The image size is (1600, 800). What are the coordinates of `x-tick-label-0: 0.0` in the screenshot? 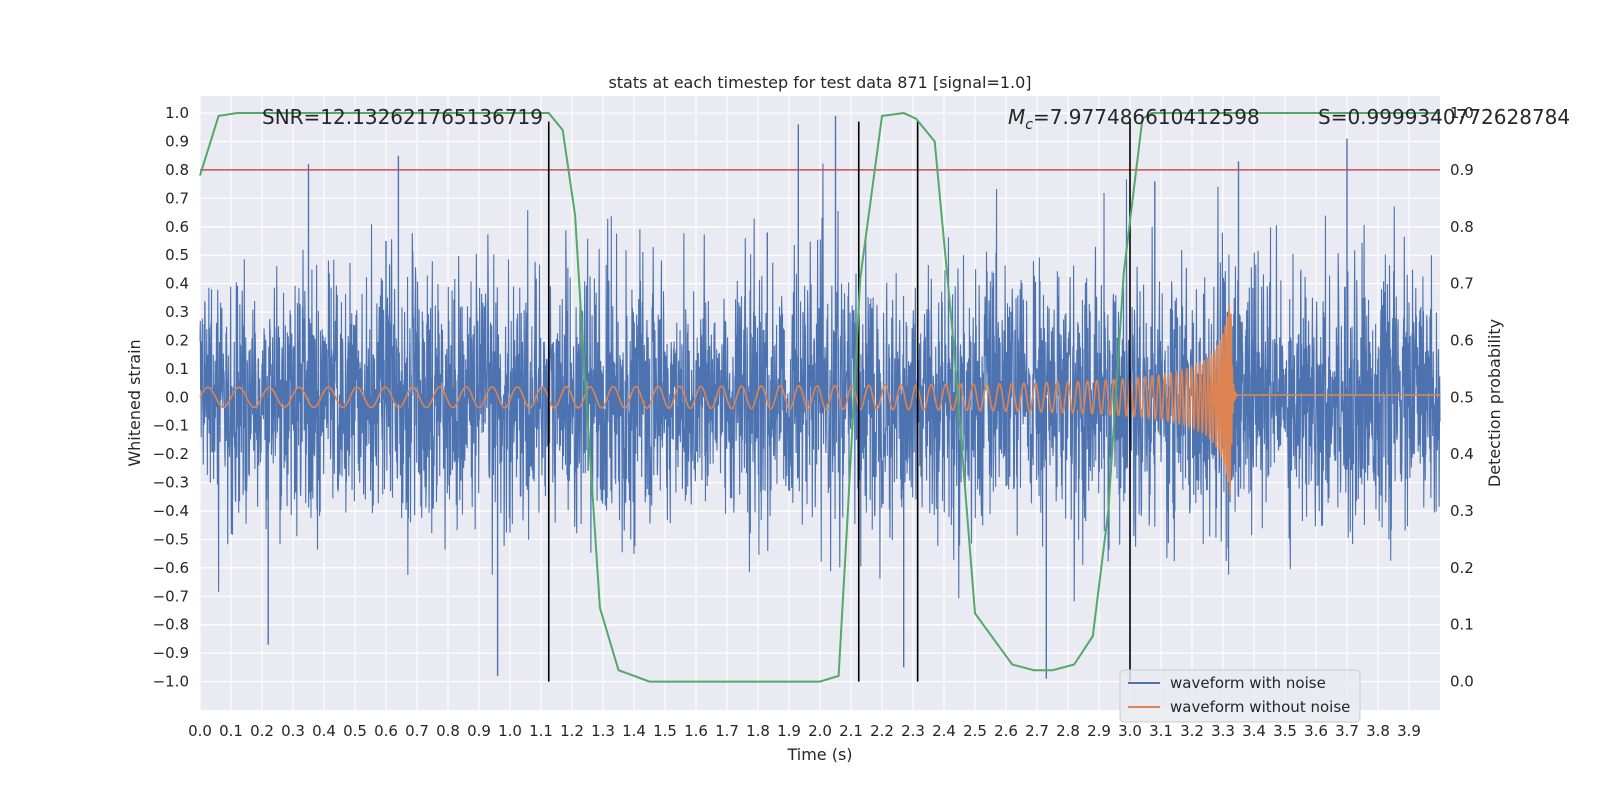 It's located at (200, 731).